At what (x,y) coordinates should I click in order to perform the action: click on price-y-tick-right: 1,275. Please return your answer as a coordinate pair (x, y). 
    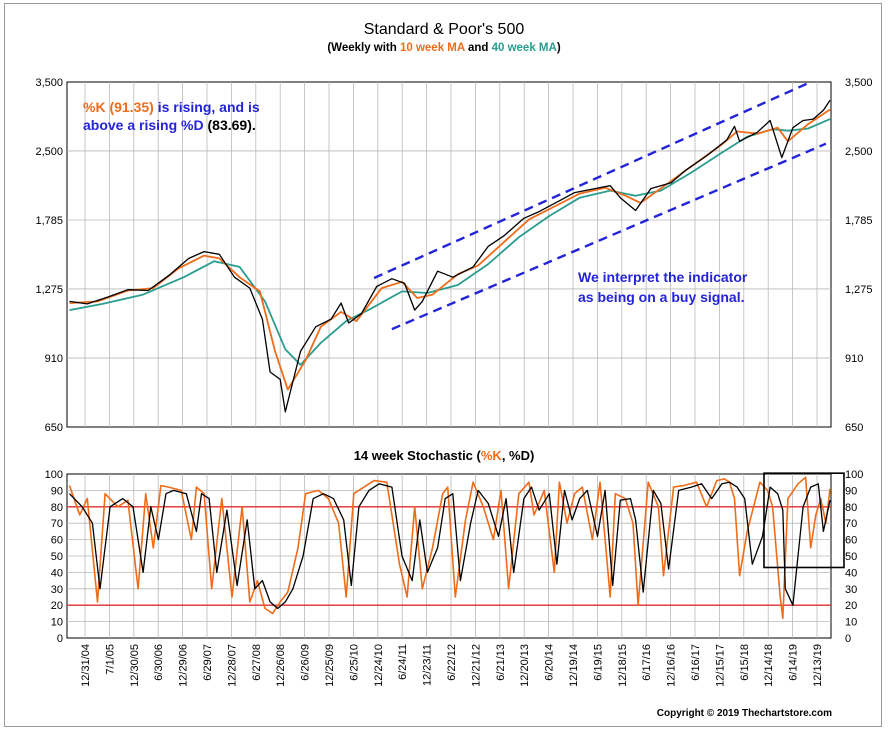
    Looking at the image, I should click on (859, 290).